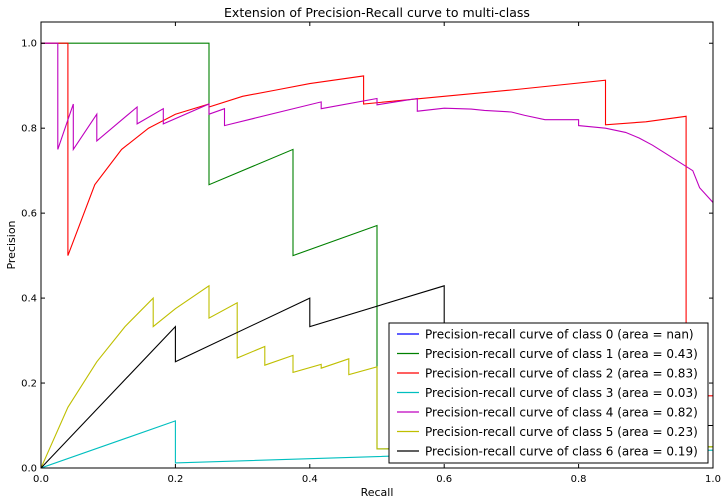  Describe the element at coordinates (444, 479) in the screenshot. I see `x-tick-label: 0.6` at that location.